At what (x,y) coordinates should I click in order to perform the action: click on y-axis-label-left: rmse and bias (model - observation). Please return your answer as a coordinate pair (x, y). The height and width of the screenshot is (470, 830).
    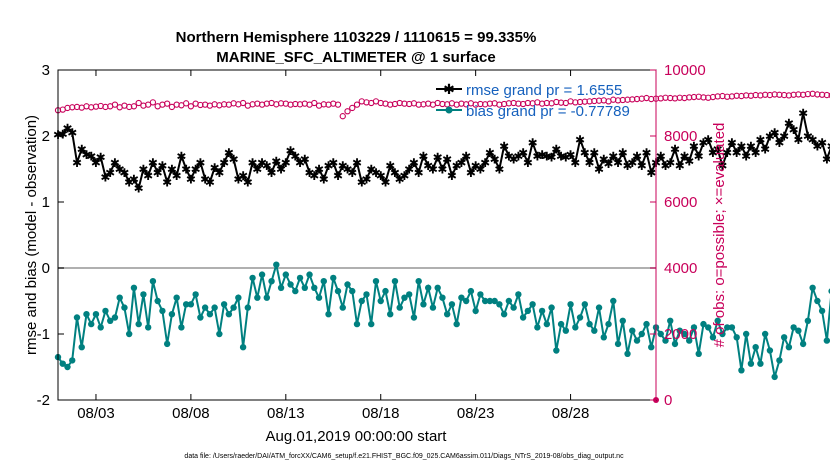
    Looking at the image, I should click on (31, 235).